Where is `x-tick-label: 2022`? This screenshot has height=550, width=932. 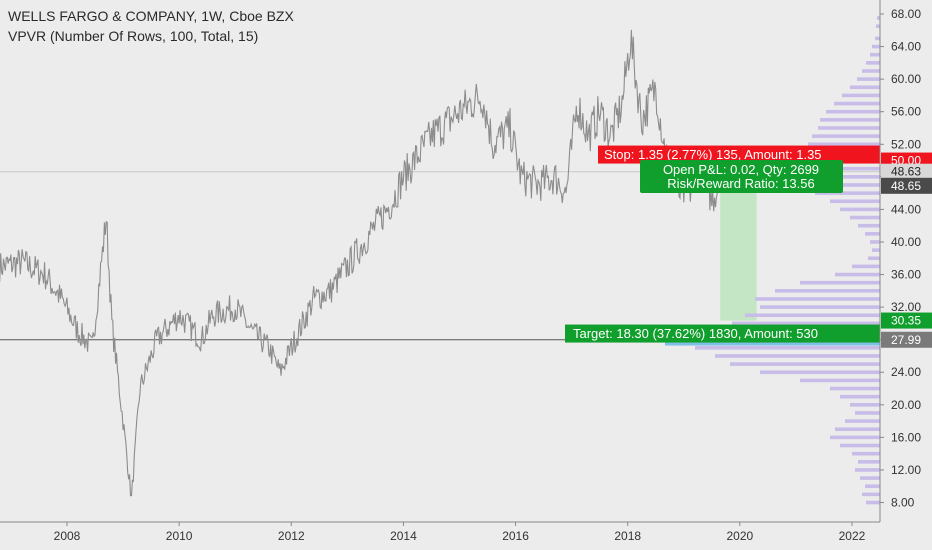
x-tick-label: 2022 is located at coordinates (852, 536).